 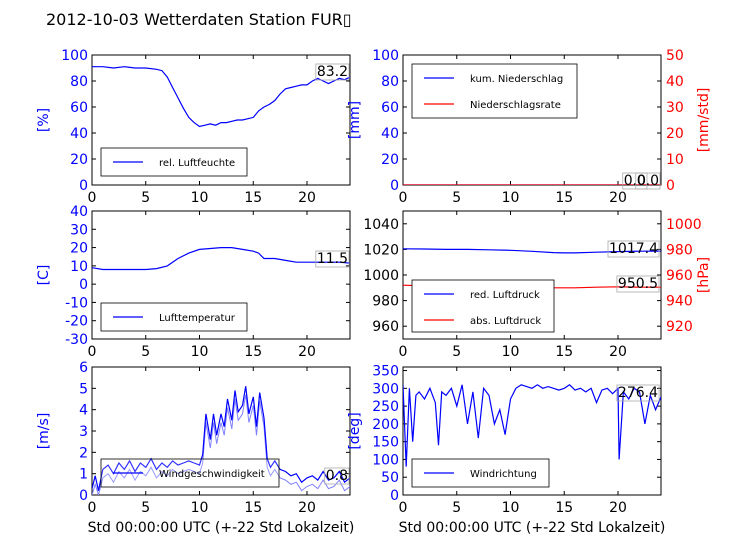 I want to click on y-tick-label: 5, so click(x=83, y=389).